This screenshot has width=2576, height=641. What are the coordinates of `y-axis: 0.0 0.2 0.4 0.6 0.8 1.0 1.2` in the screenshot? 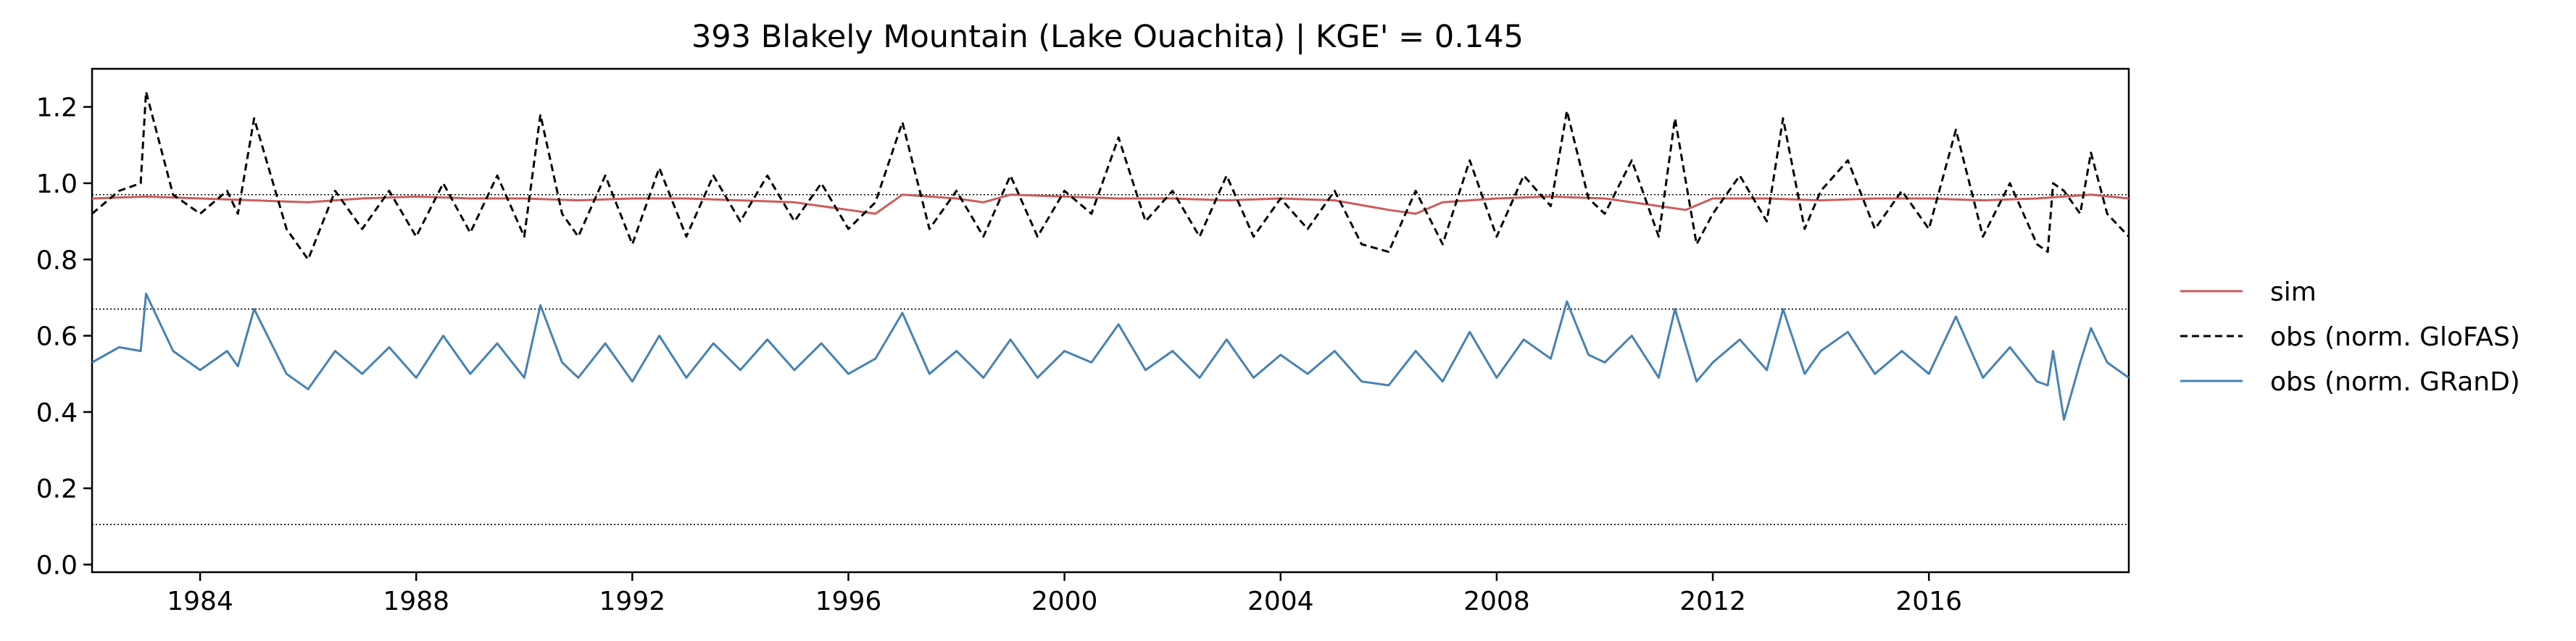 It's located at (64, 336).